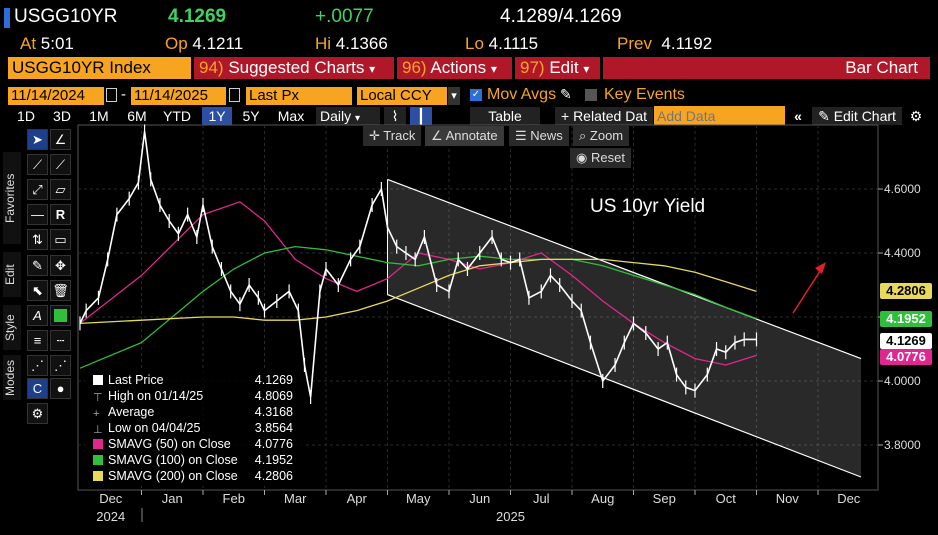 This screenshot has height=535, width=938. What do you see at coordinates (251, 116) in the screenshot?
I see `range-5y: 5Y` at bounding box center [251, 116].